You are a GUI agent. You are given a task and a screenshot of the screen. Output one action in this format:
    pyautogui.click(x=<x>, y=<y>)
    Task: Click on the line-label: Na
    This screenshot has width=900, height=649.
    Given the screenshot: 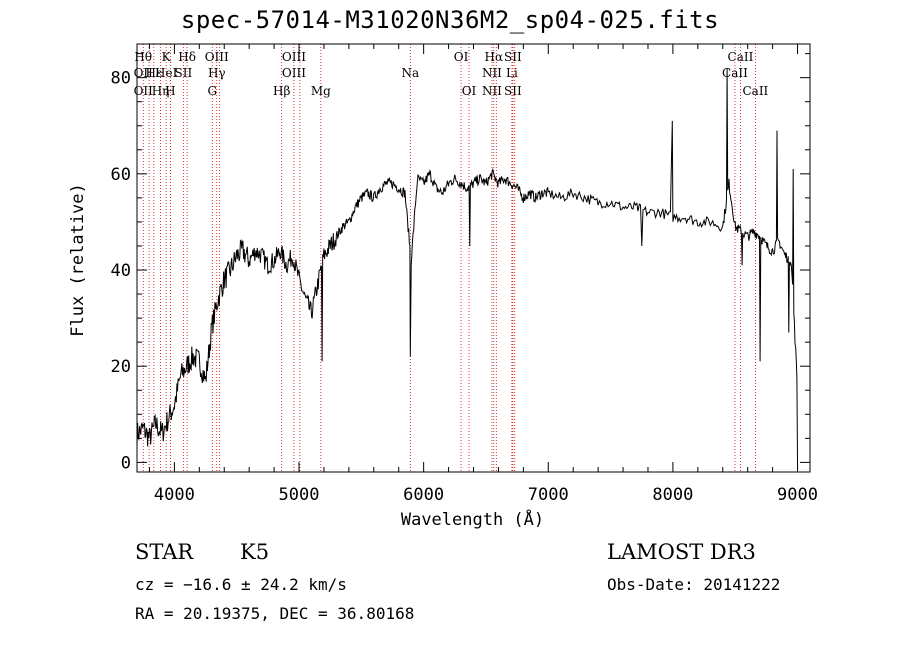 What is the action you would take?
    pyautogui.click(x=410, y=73)
    